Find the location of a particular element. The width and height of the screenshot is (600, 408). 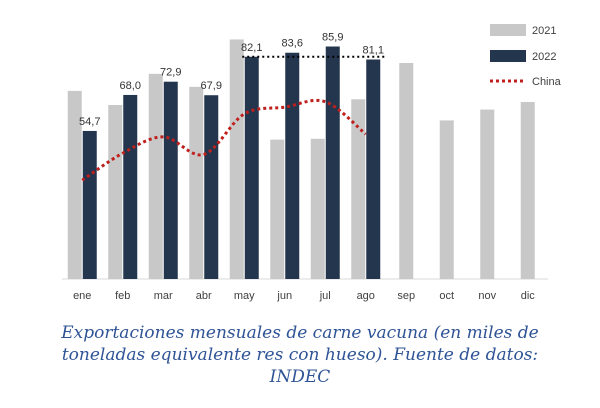

bar-2021-mar is located at coordinates (155, 176).